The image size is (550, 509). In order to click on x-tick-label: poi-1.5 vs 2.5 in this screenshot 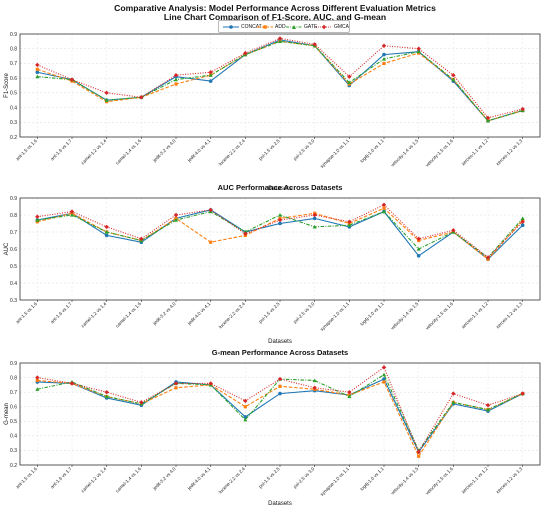, I will do `click(269, 312)`.